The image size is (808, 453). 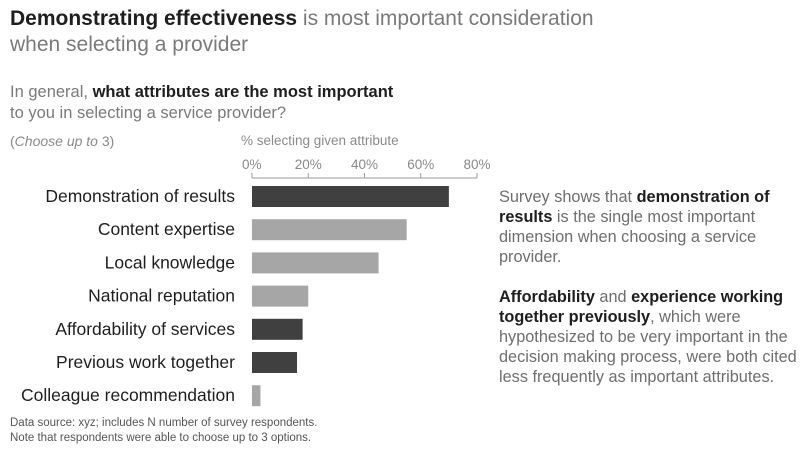 I want to click on x-axis-label: % selecting given attribute, so click(x=320, y=140).